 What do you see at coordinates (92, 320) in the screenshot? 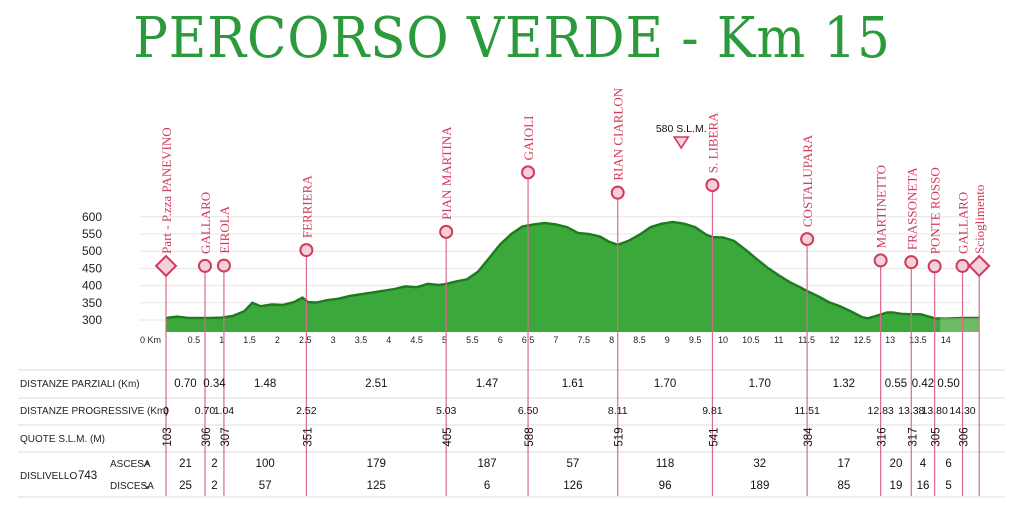
I see `y-tick-label: 300` at bounding box center [92, 320].